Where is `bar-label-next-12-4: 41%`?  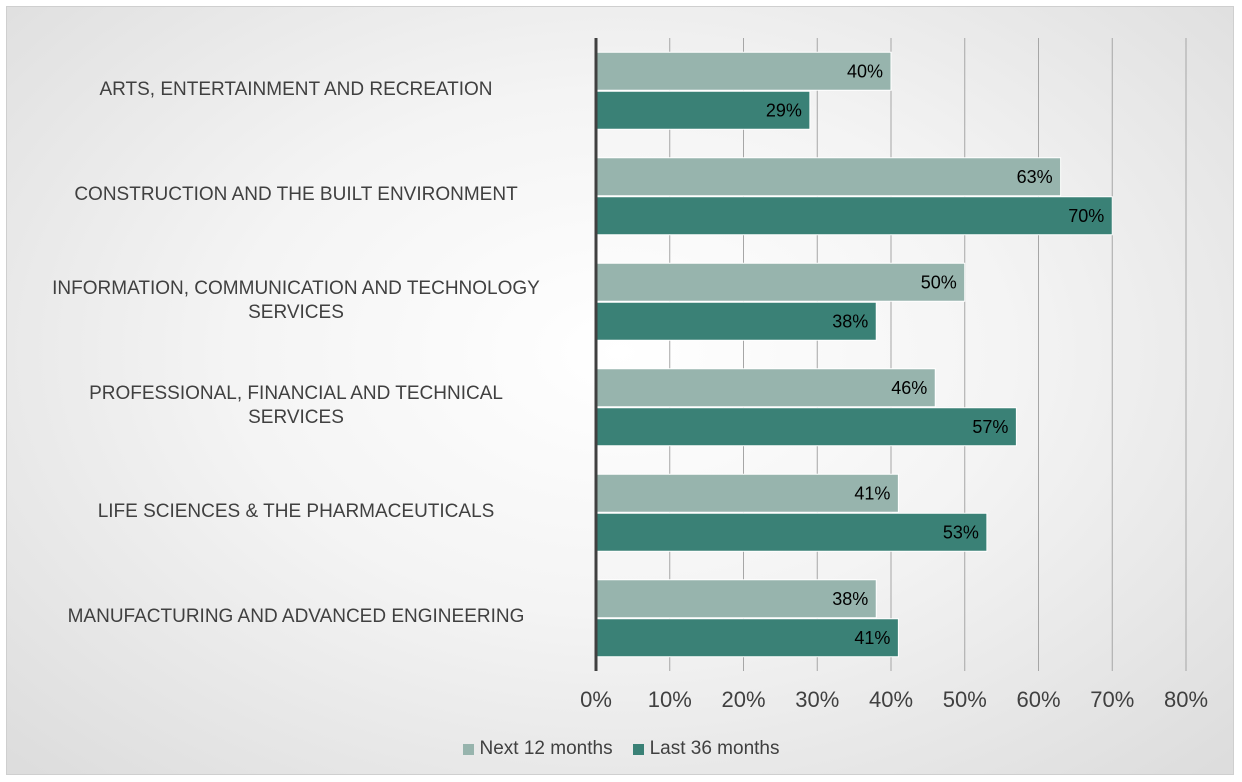 bar-label-next-12-4: 41% is located at coordinates (872, 493).